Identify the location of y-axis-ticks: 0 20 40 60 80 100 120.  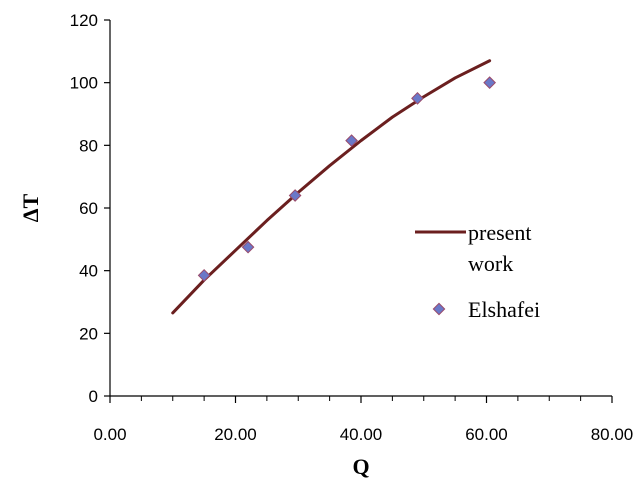
(90, 208).